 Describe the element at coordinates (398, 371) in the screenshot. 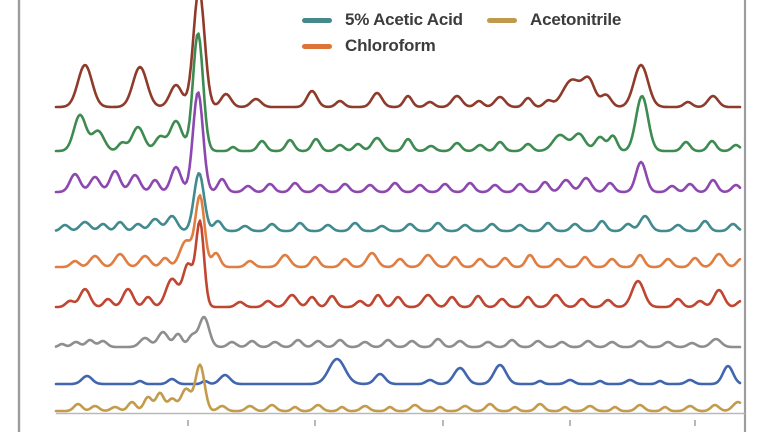

I see `trace-blue` at that location.